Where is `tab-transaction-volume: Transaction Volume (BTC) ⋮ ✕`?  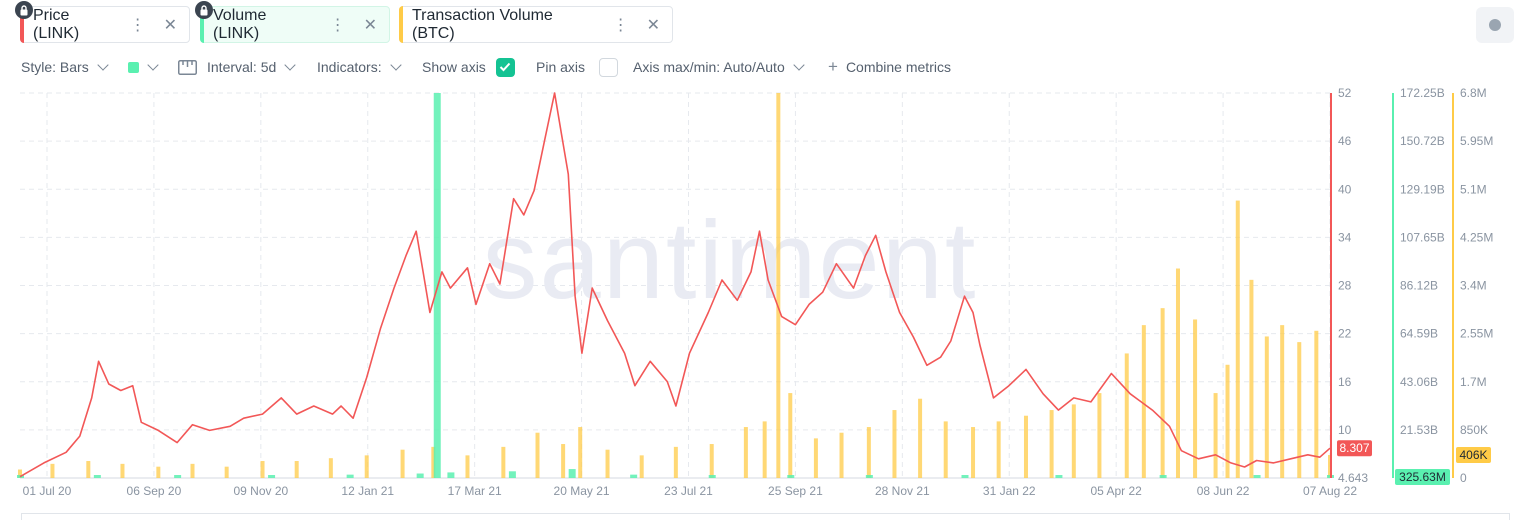 tab-transaction-volume: Transaction Volume (BTC) ⋮ ✕ is located at coordinates (536, 24).